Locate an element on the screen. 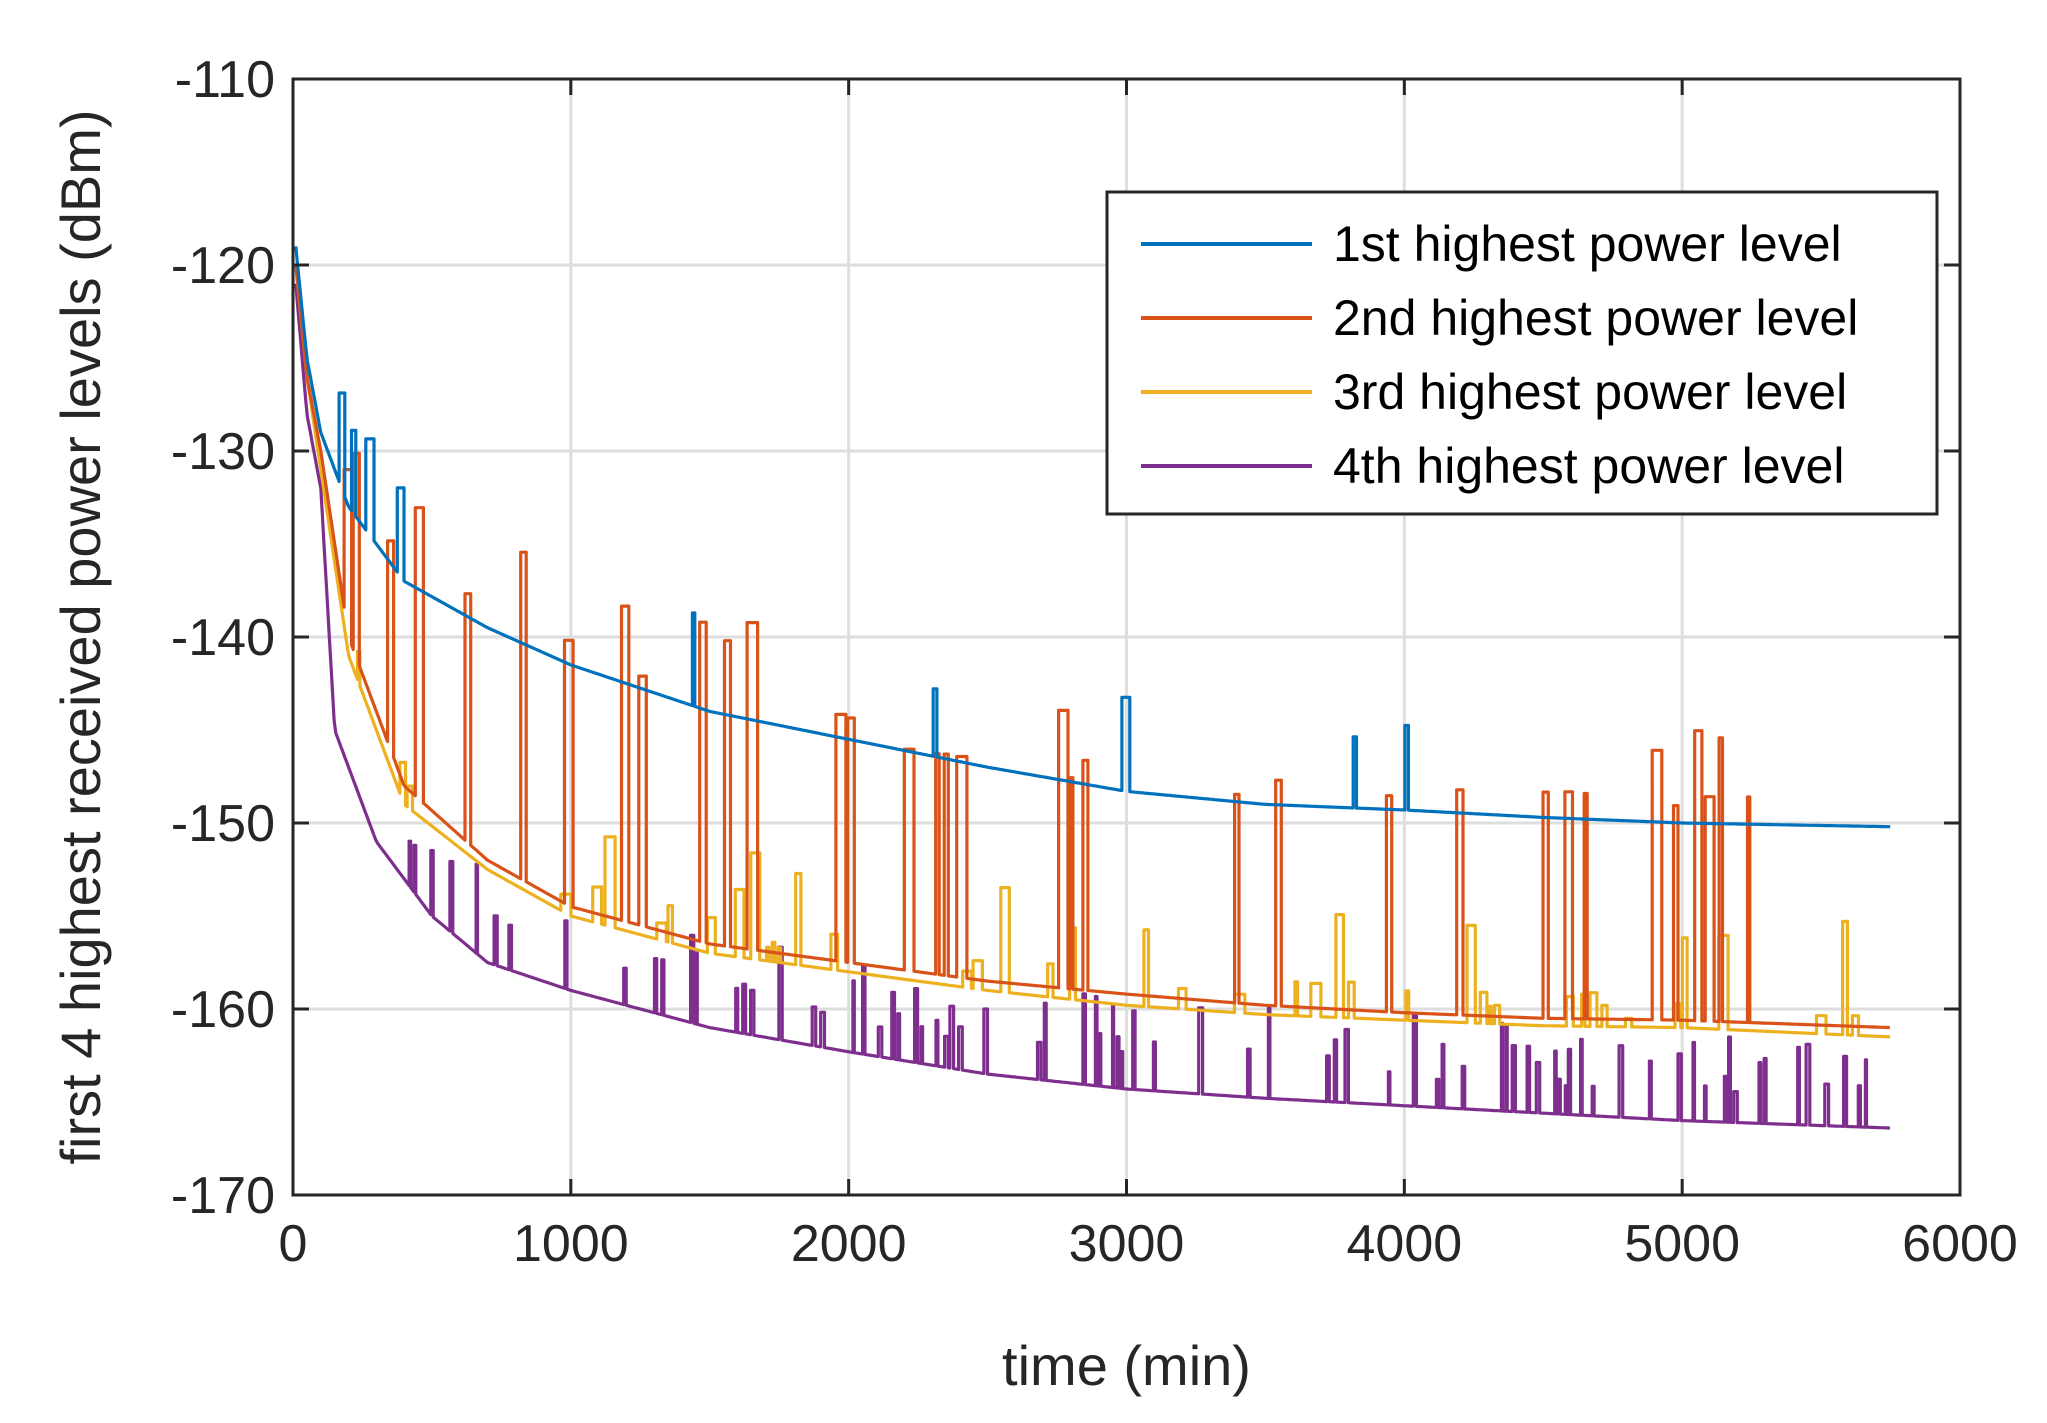 This screenshot has width=2047, height=1423. legend-label-2: 2nd highest power level is located at coordinates (1595, 318).